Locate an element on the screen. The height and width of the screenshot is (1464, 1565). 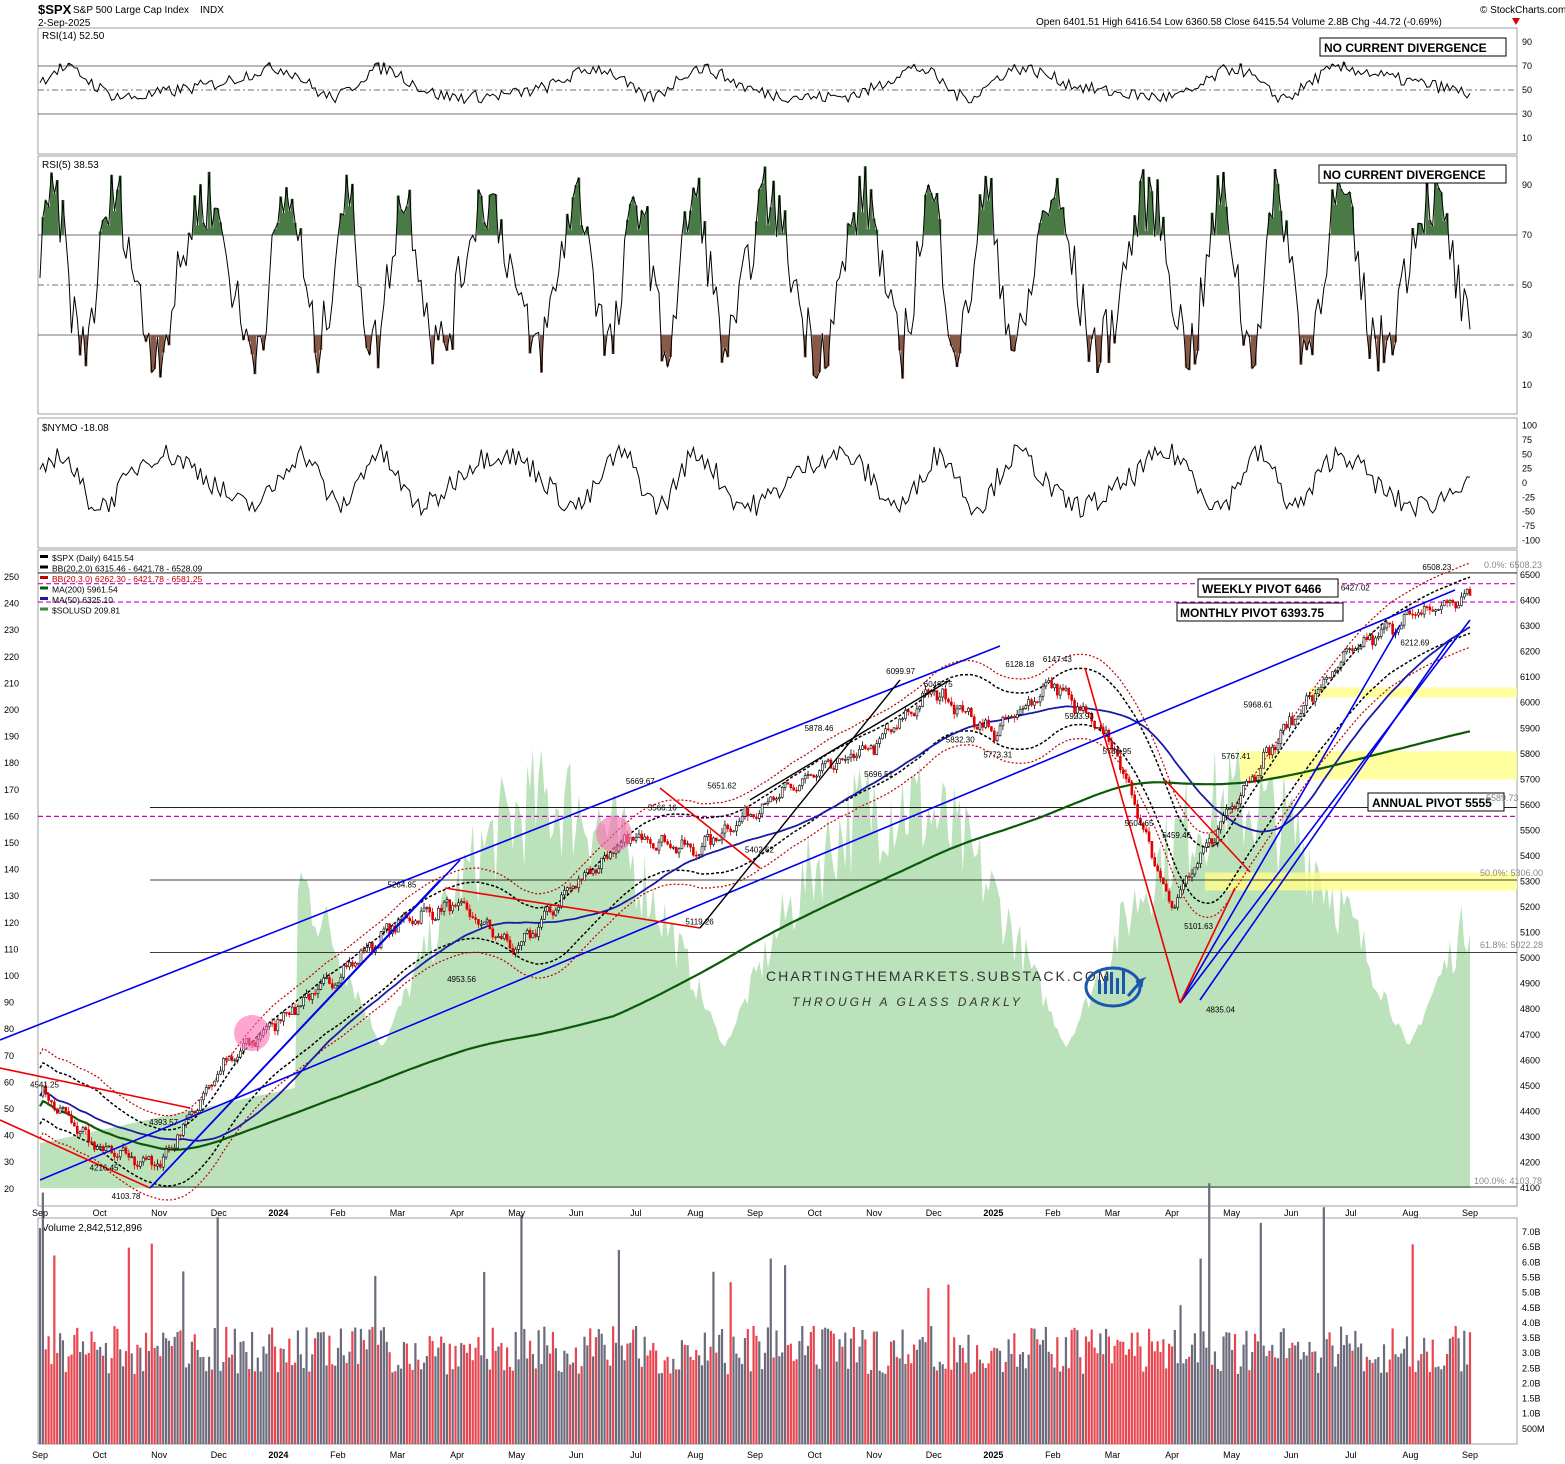
legend-entry: MA(50) 6325.10 is located at coordinates (82, 600).